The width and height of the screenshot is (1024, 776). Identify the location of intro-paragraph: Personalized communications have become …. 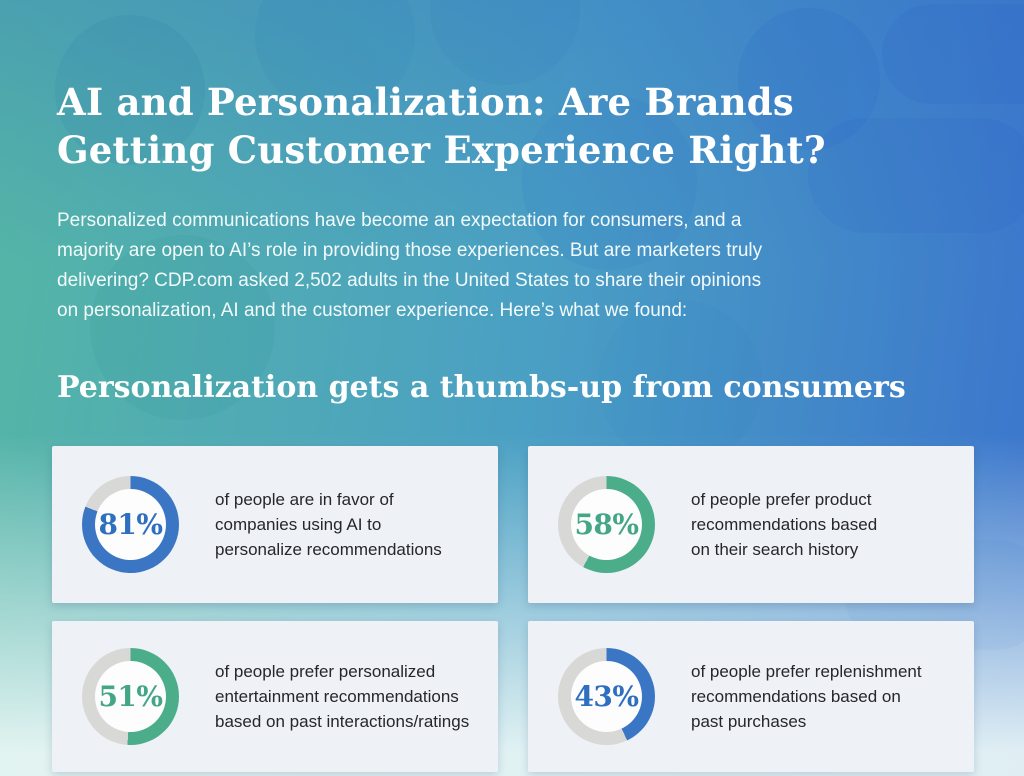
(410, 265).